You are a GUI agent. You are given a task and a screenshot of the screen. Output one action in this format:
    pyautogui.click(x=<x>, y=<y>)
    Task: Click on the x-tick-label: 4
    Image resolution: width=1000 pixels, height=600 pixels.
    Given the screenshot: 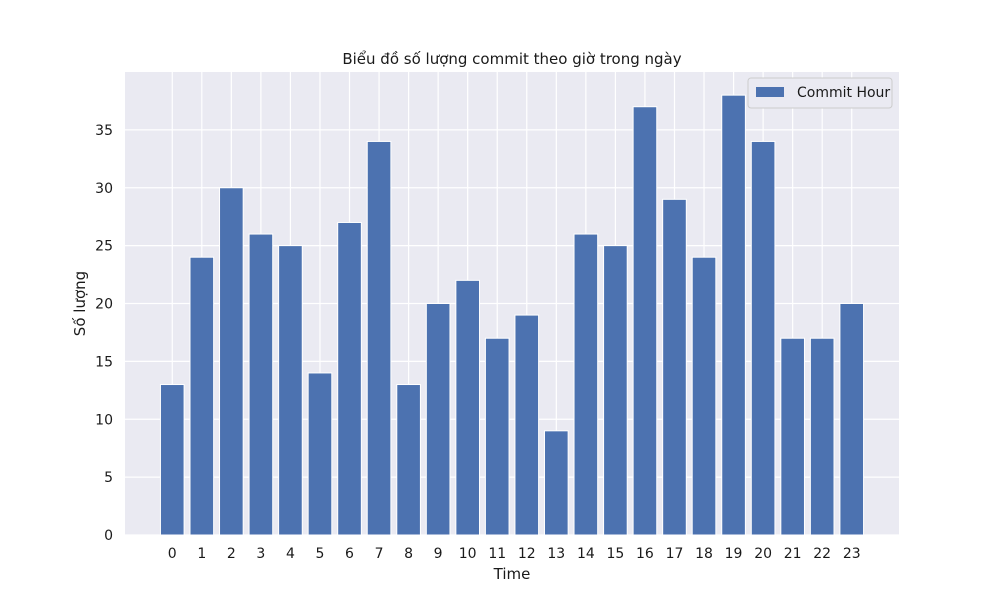 What is the action you would take?
    pyautogui.click(x=290, y=554)
    